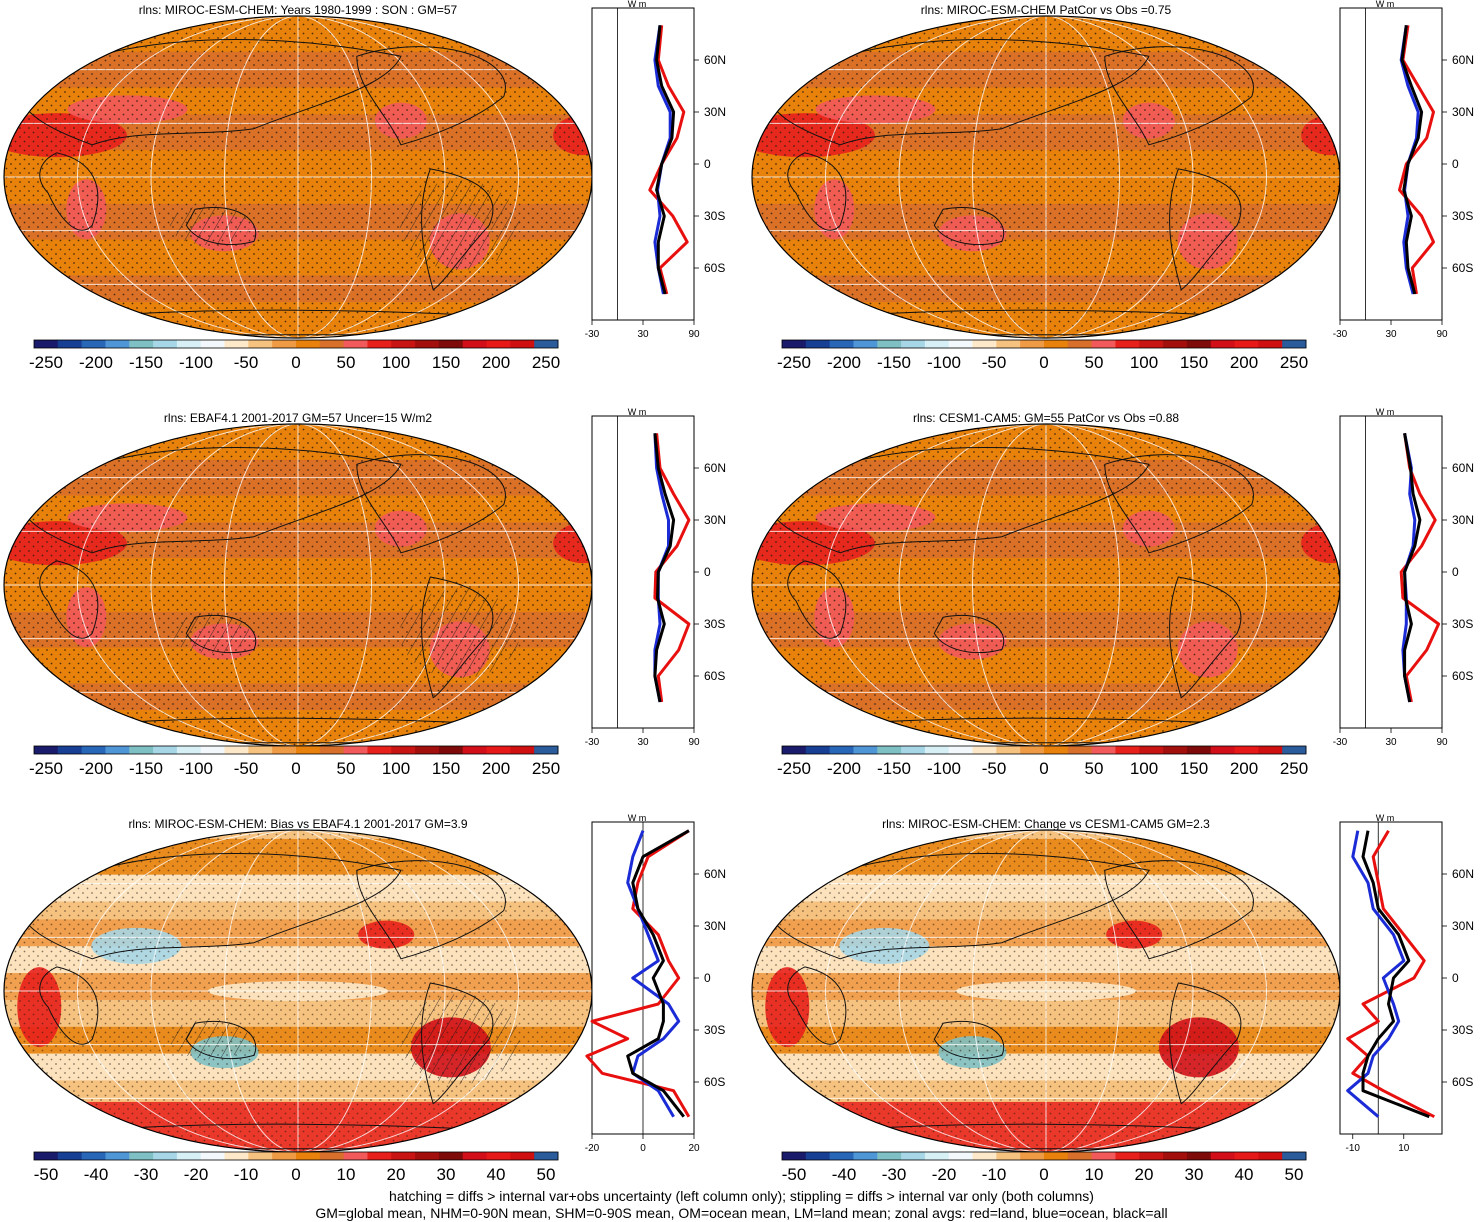 The height and width of the screenshot is (1222, 1483). What do you see at coordinates (496, 1174) in the screenshot?
I see `colorbar-tick-label: 40` at bounding box center [496, 1174].